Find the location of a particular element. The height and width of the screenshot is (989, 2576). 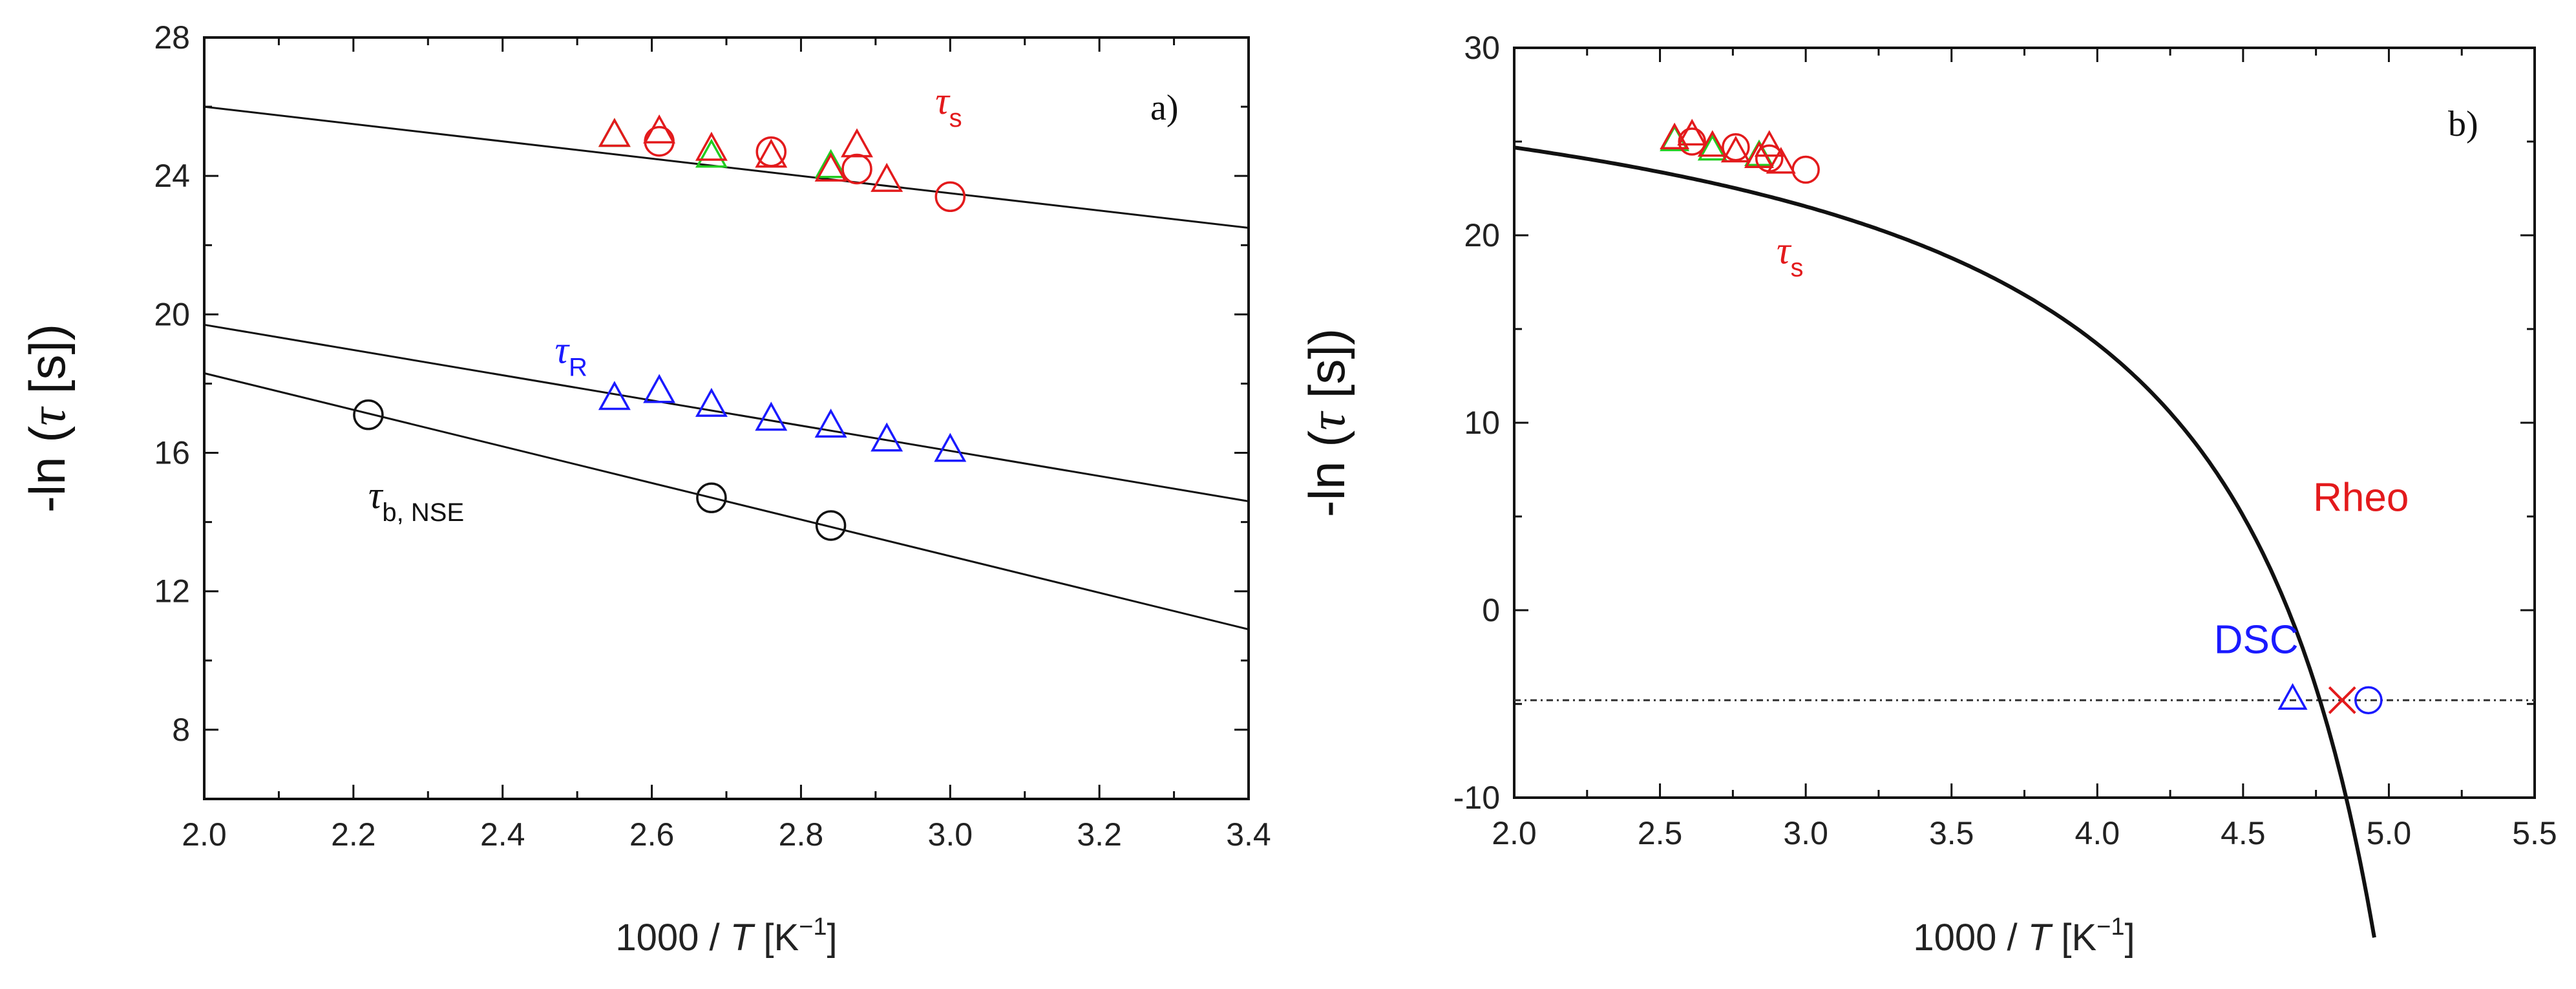

x-tick-label: 2.4 is located at coordinates (502, 835).